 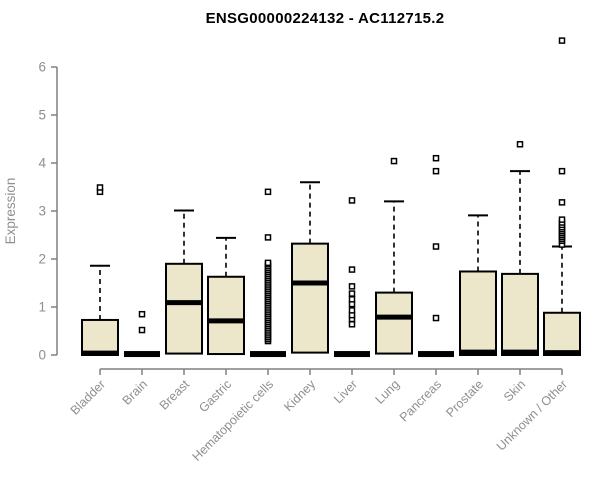 I want to click on y-tick-label: 2, so click(x=42, y=259).